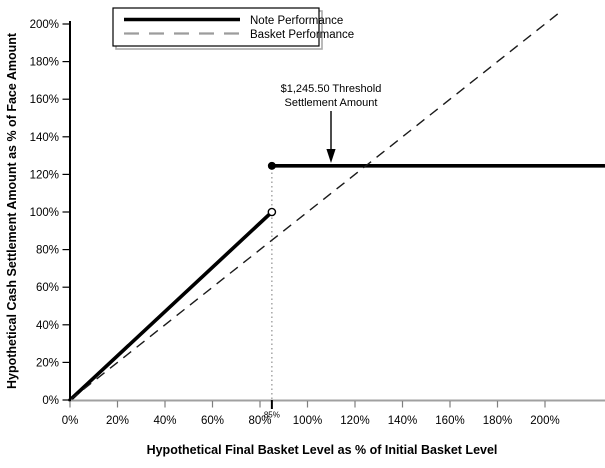 Image resolution: width=605 pixels, height=468 pixels. Describe the element at coordinates (544, 421) in the screenshot. I see `x-tick-label: 200%` at that location.